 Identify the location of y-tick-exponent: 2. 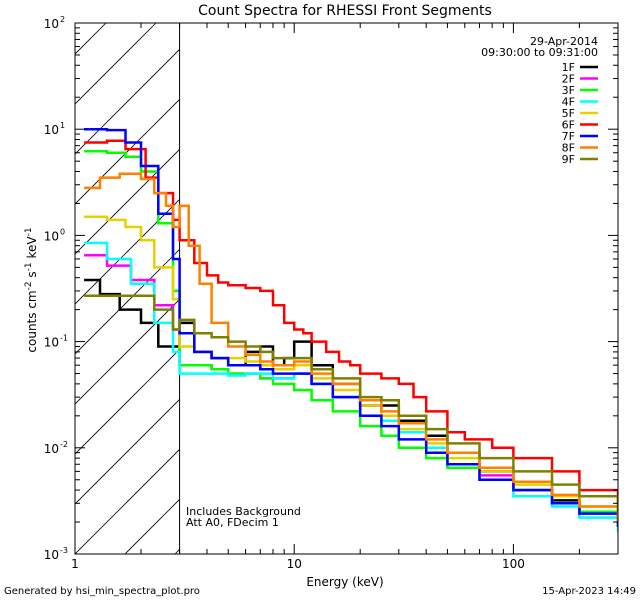
(62, 19).